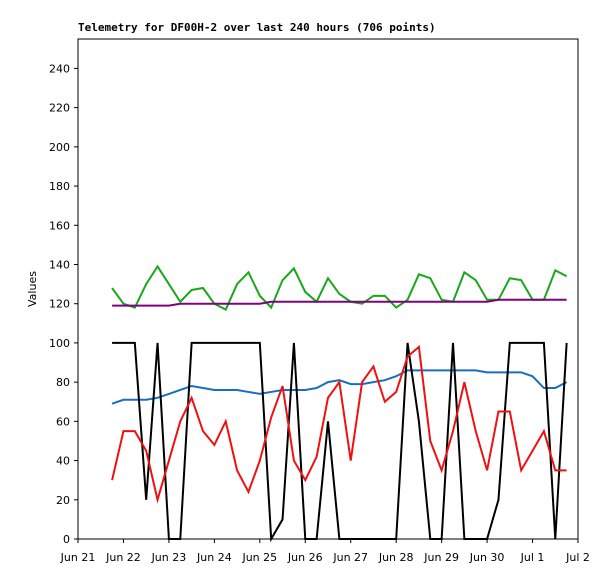 The height and width of the screenshot is (579, 615). Describe the element at coordinates (532, 557) in the screenshot. I see `x-tick-label: Jul 1` at that location.